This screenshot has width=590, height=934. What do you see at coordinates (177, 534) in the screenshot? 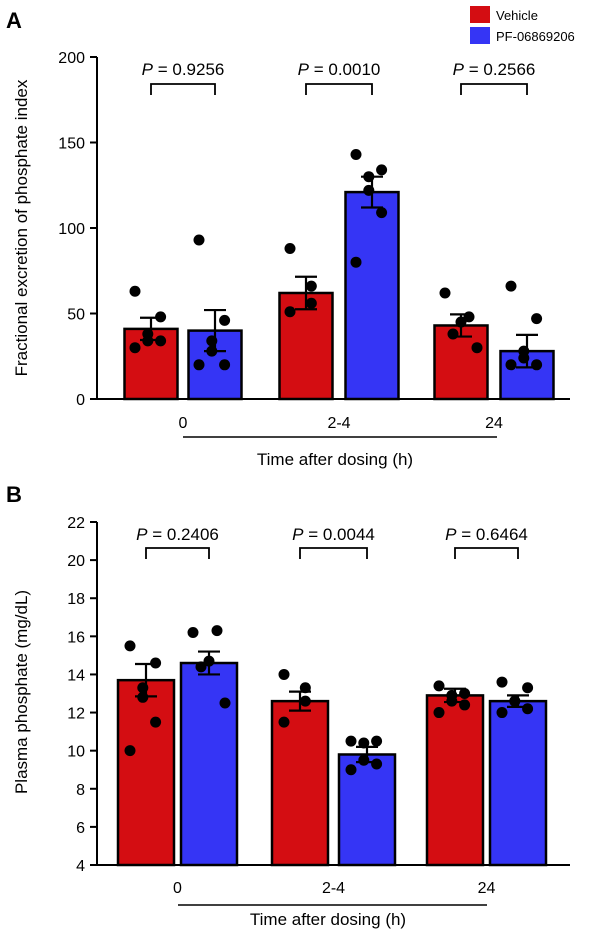
I see `p-value-label: P = 0.2406` at bounding box center [177, 534].